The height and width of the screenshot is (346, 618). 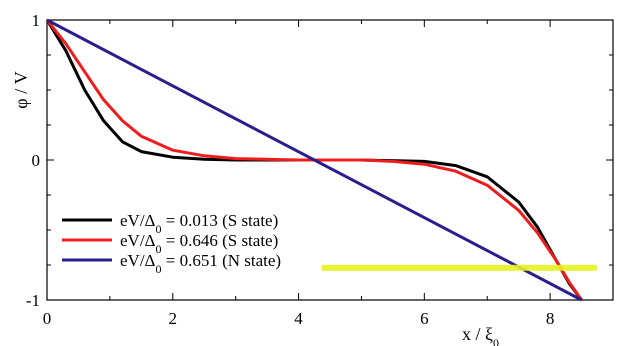 What do you see at coordinates (173, 318) in the screenshot?
I see `x-tick-label: 2` at bounding box center [173, 318].